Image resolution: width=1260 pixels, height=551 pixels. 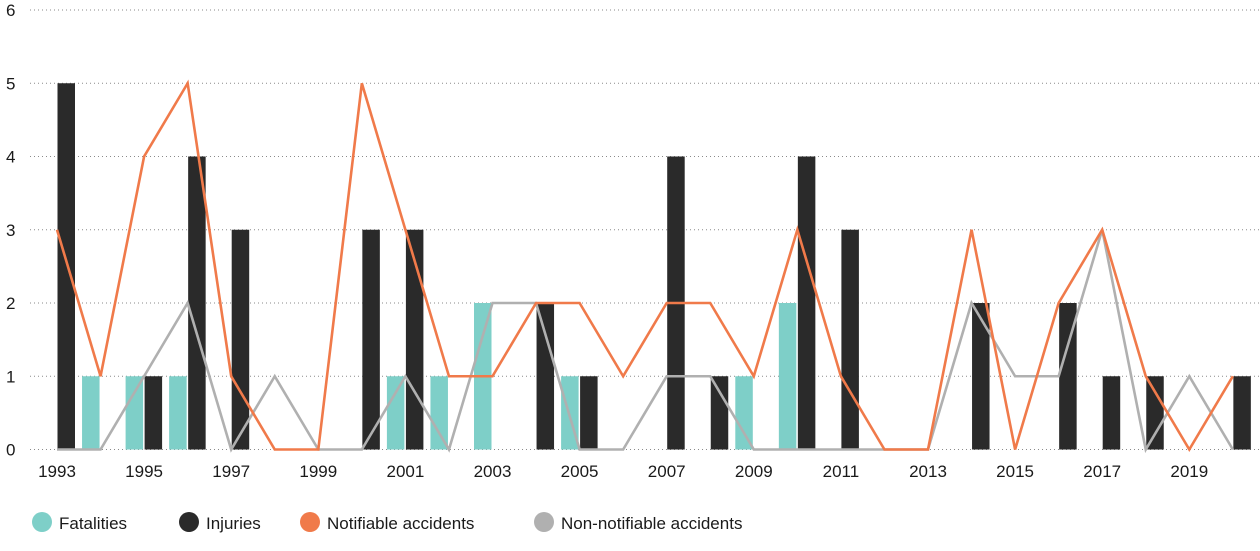 What do you see at coordinates (1068, 376) in the screenshot?
I see `bar-injuries-2016` at bounding box center [1068, 376].